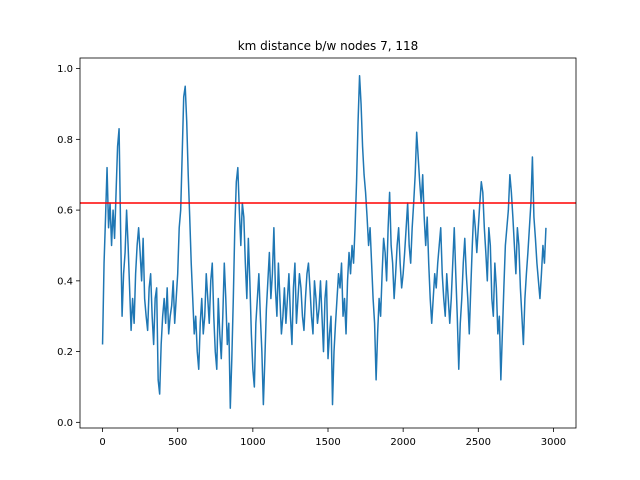 Image resolution: width=640 pixels, height=480 pixels. I want to click on y-tick-label: 0.4, so click(65, 281).